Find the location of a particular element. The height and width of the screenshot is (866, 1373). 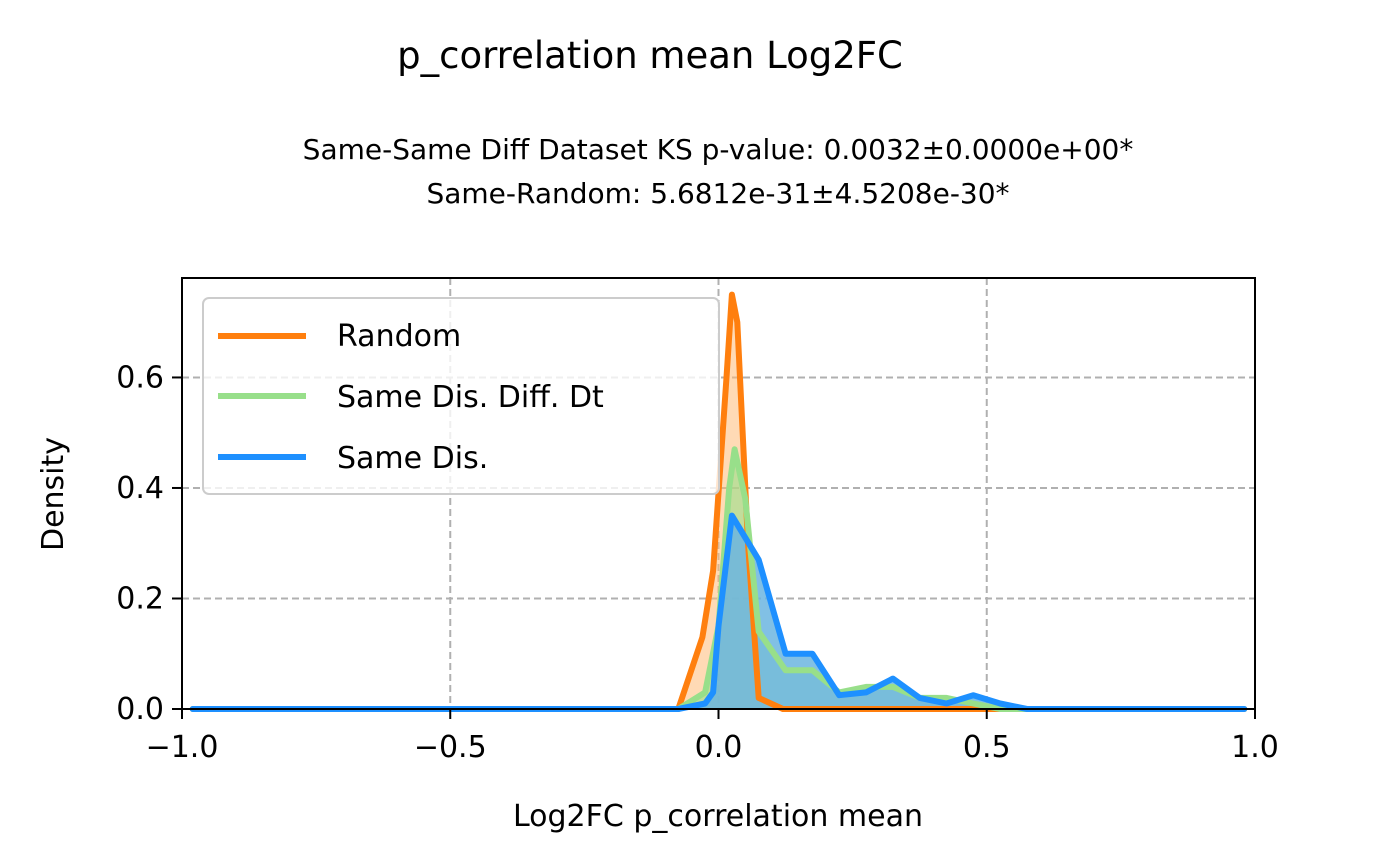

y-tick-label: 0.4 is located at coordinates (140, 488).